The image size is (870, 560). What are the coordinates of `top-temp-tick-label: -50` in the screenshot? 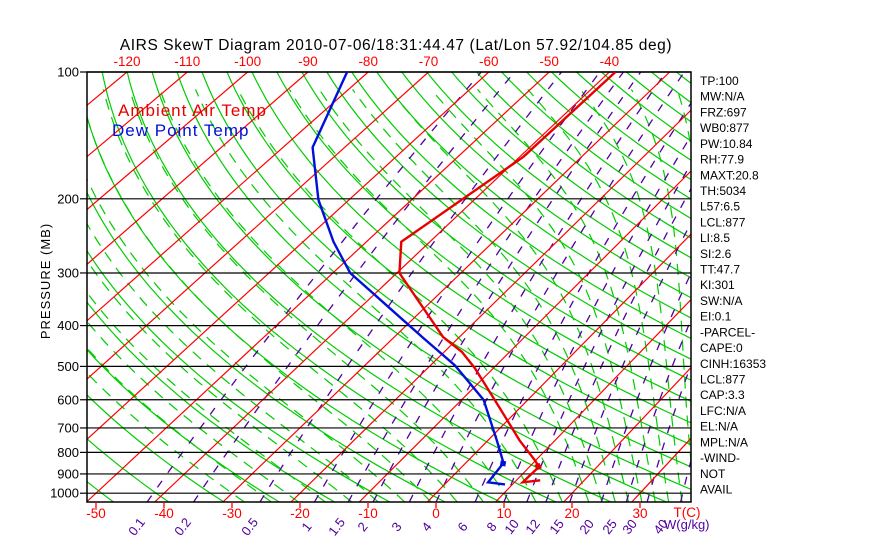 It's located at (549, 61).